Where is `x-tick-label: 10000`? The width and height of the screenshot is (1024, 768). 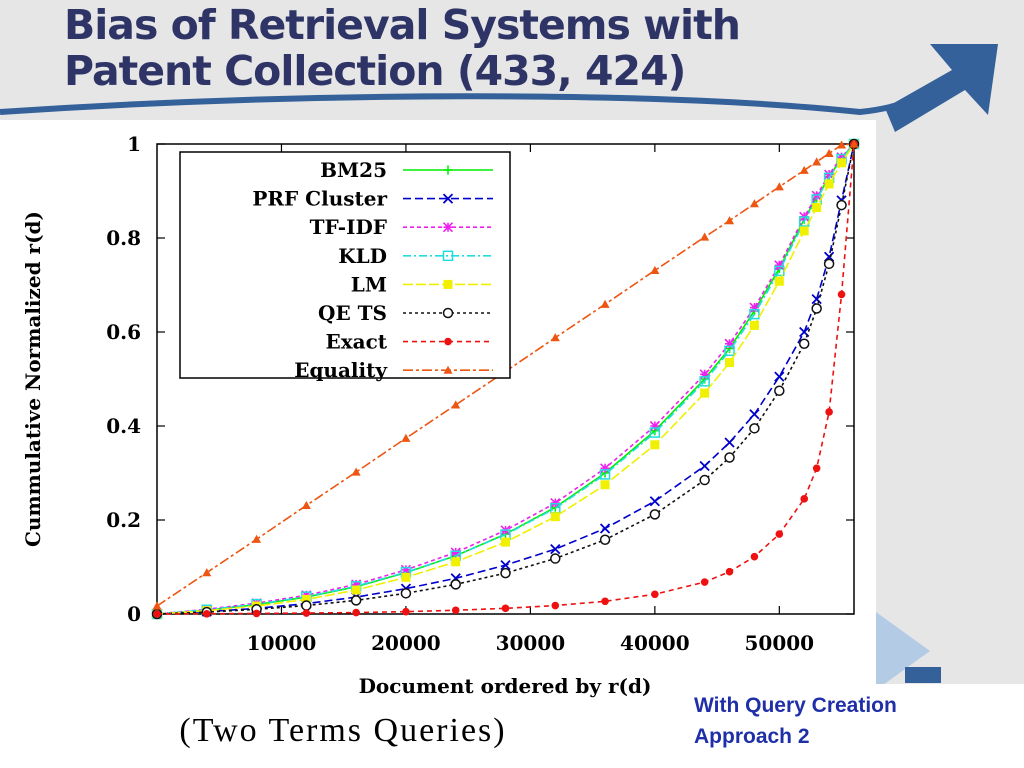
x-tick-label: 10000 is located at coordinates (282, 643).